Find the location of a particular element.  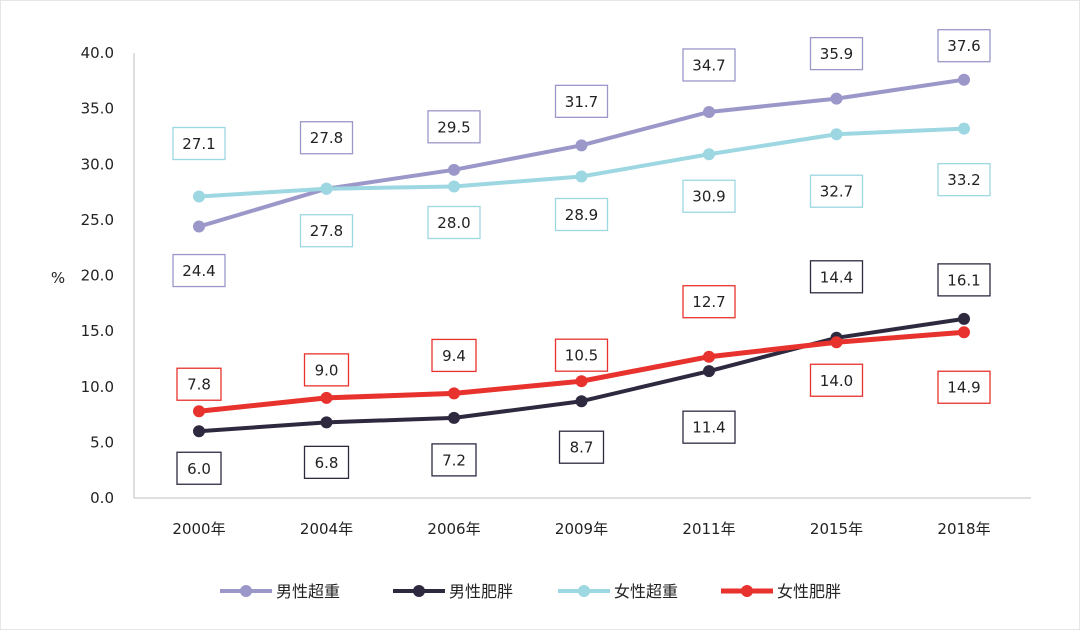

x-tick-label: 2015年 is located at coordinates (836, 529).